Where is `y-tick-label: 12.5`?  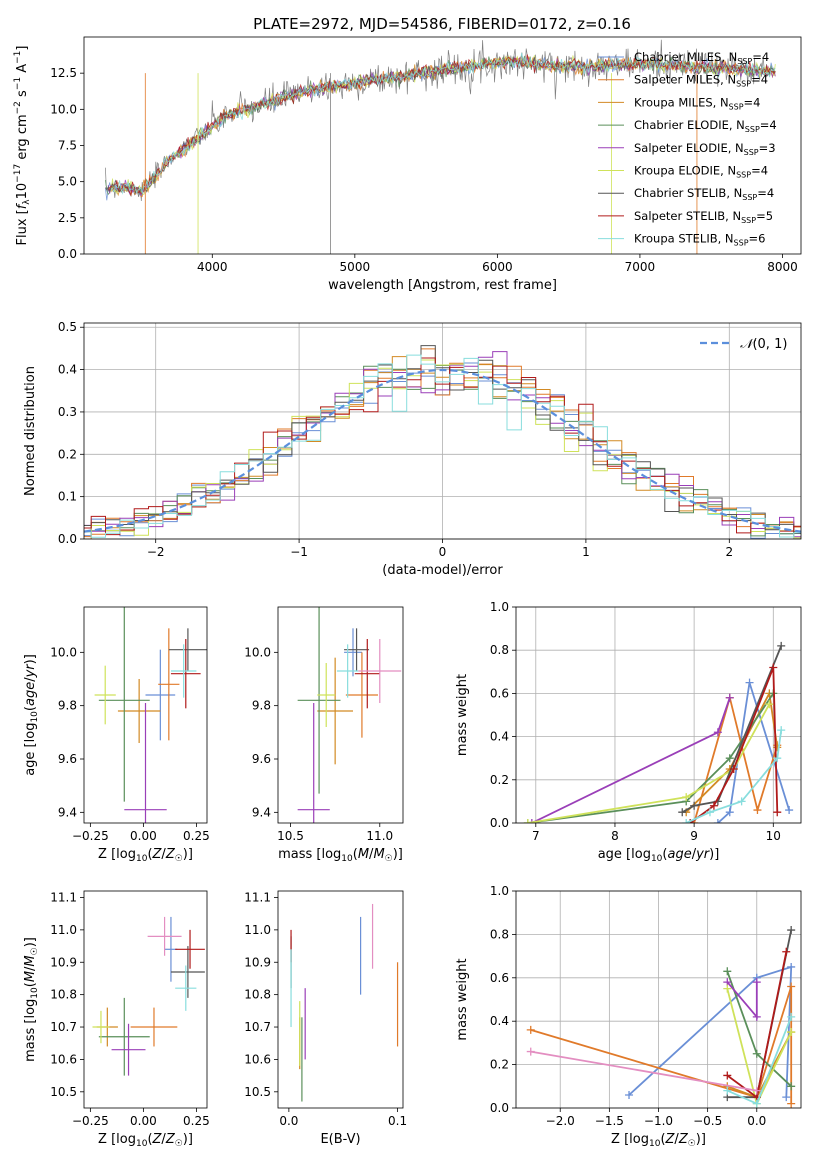
y-tick-label: 12.5 is located at coordinates (63, 73).